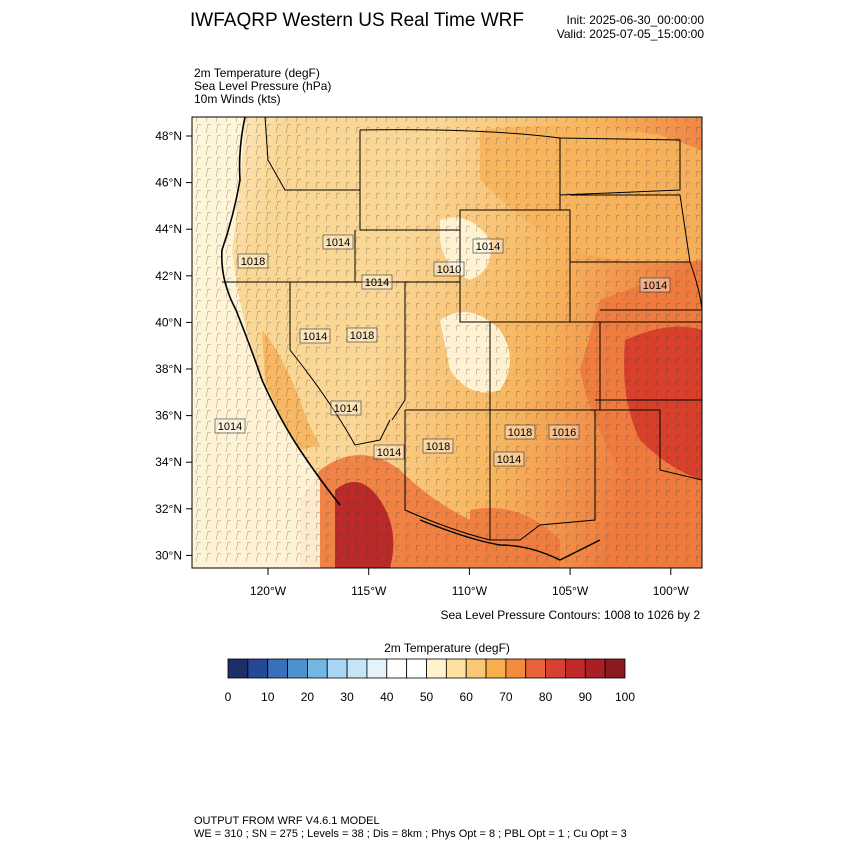 Image resolution: width=850 pixels, height=850 pixels. I want to click on colorbar-title: 2m Temperature (degF), so click(447, 648).